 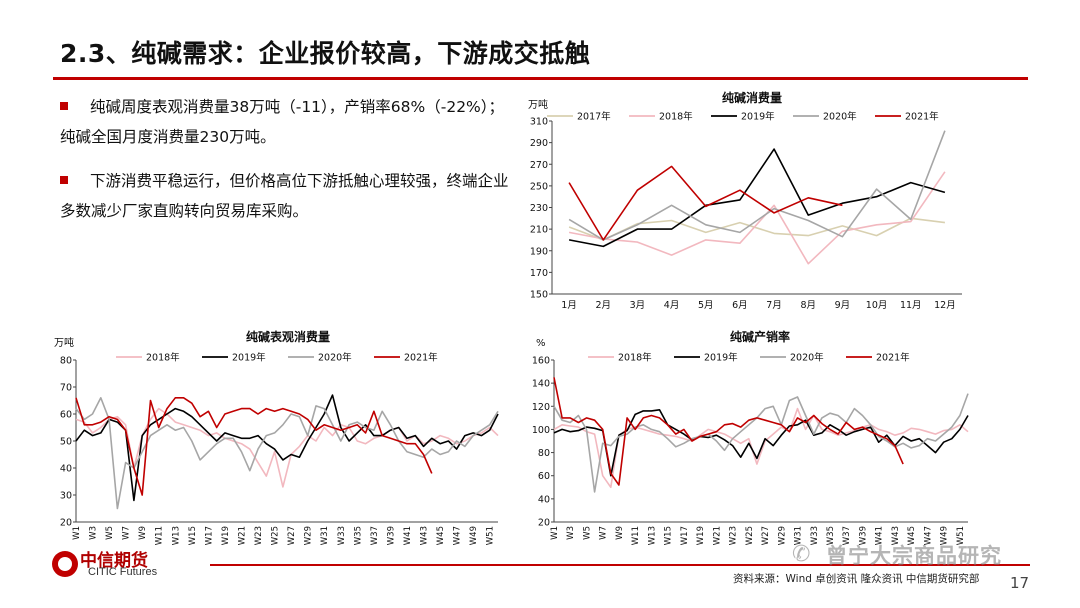 What do you see at coordinates (760, 336) in the screenshot?
I see `chart-title: 纯碱产销率` at bounding box center [760, 336].